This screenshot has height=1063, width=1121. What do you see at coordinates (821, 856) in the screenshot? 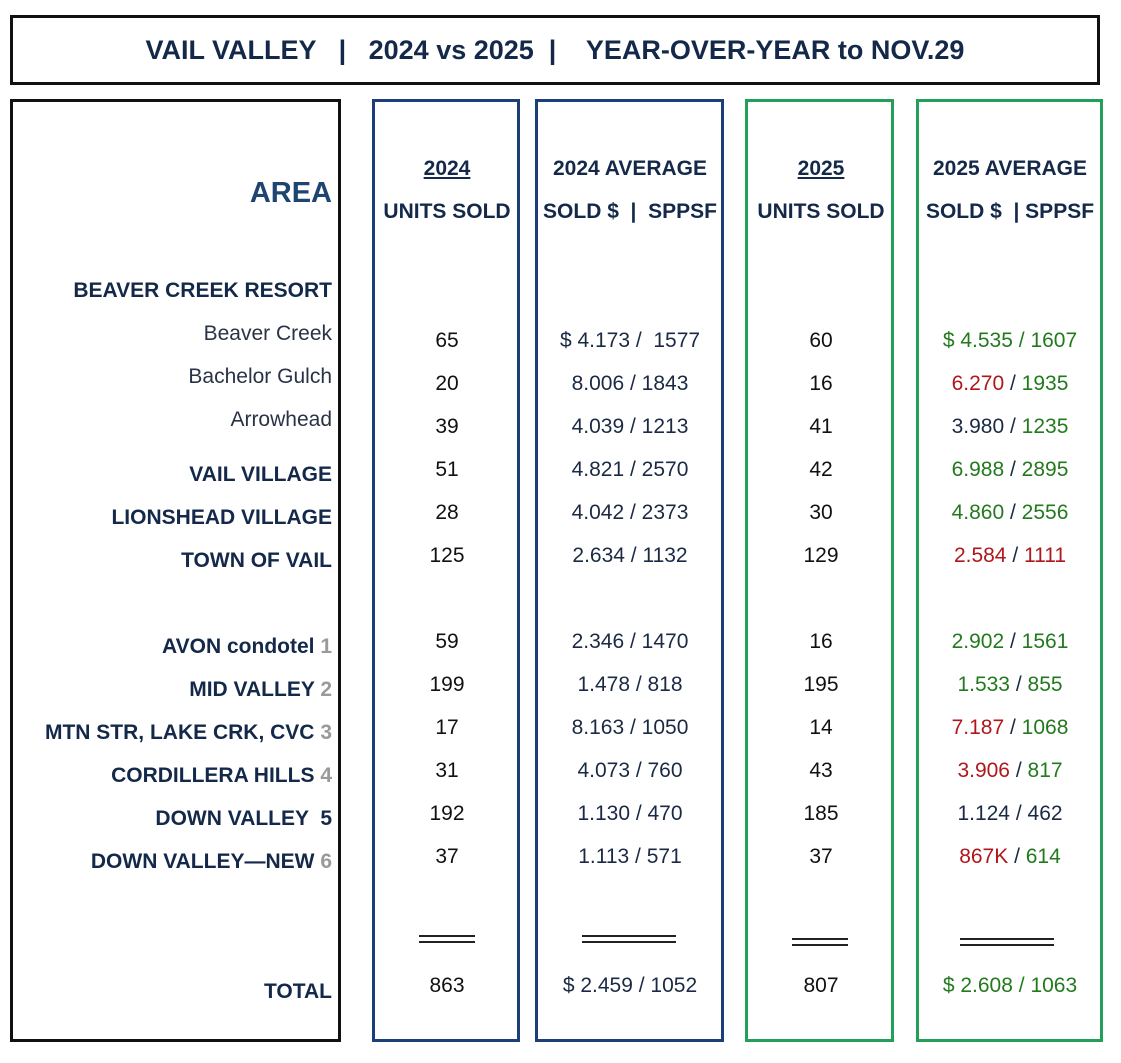
I see `units-2025-cell: 37` at bounding box center [821, 856].